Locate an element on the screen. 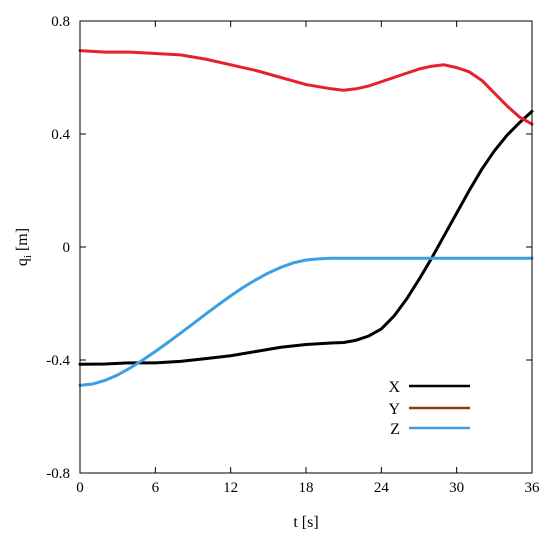  x-tick-label: 12 is located at coordinates (230, 488).